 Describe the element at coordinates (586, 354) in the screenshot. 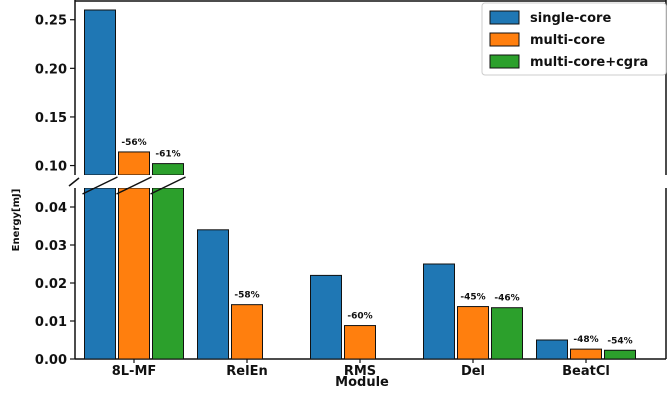

I see `bar-multi-core-BeatCl` at that location.